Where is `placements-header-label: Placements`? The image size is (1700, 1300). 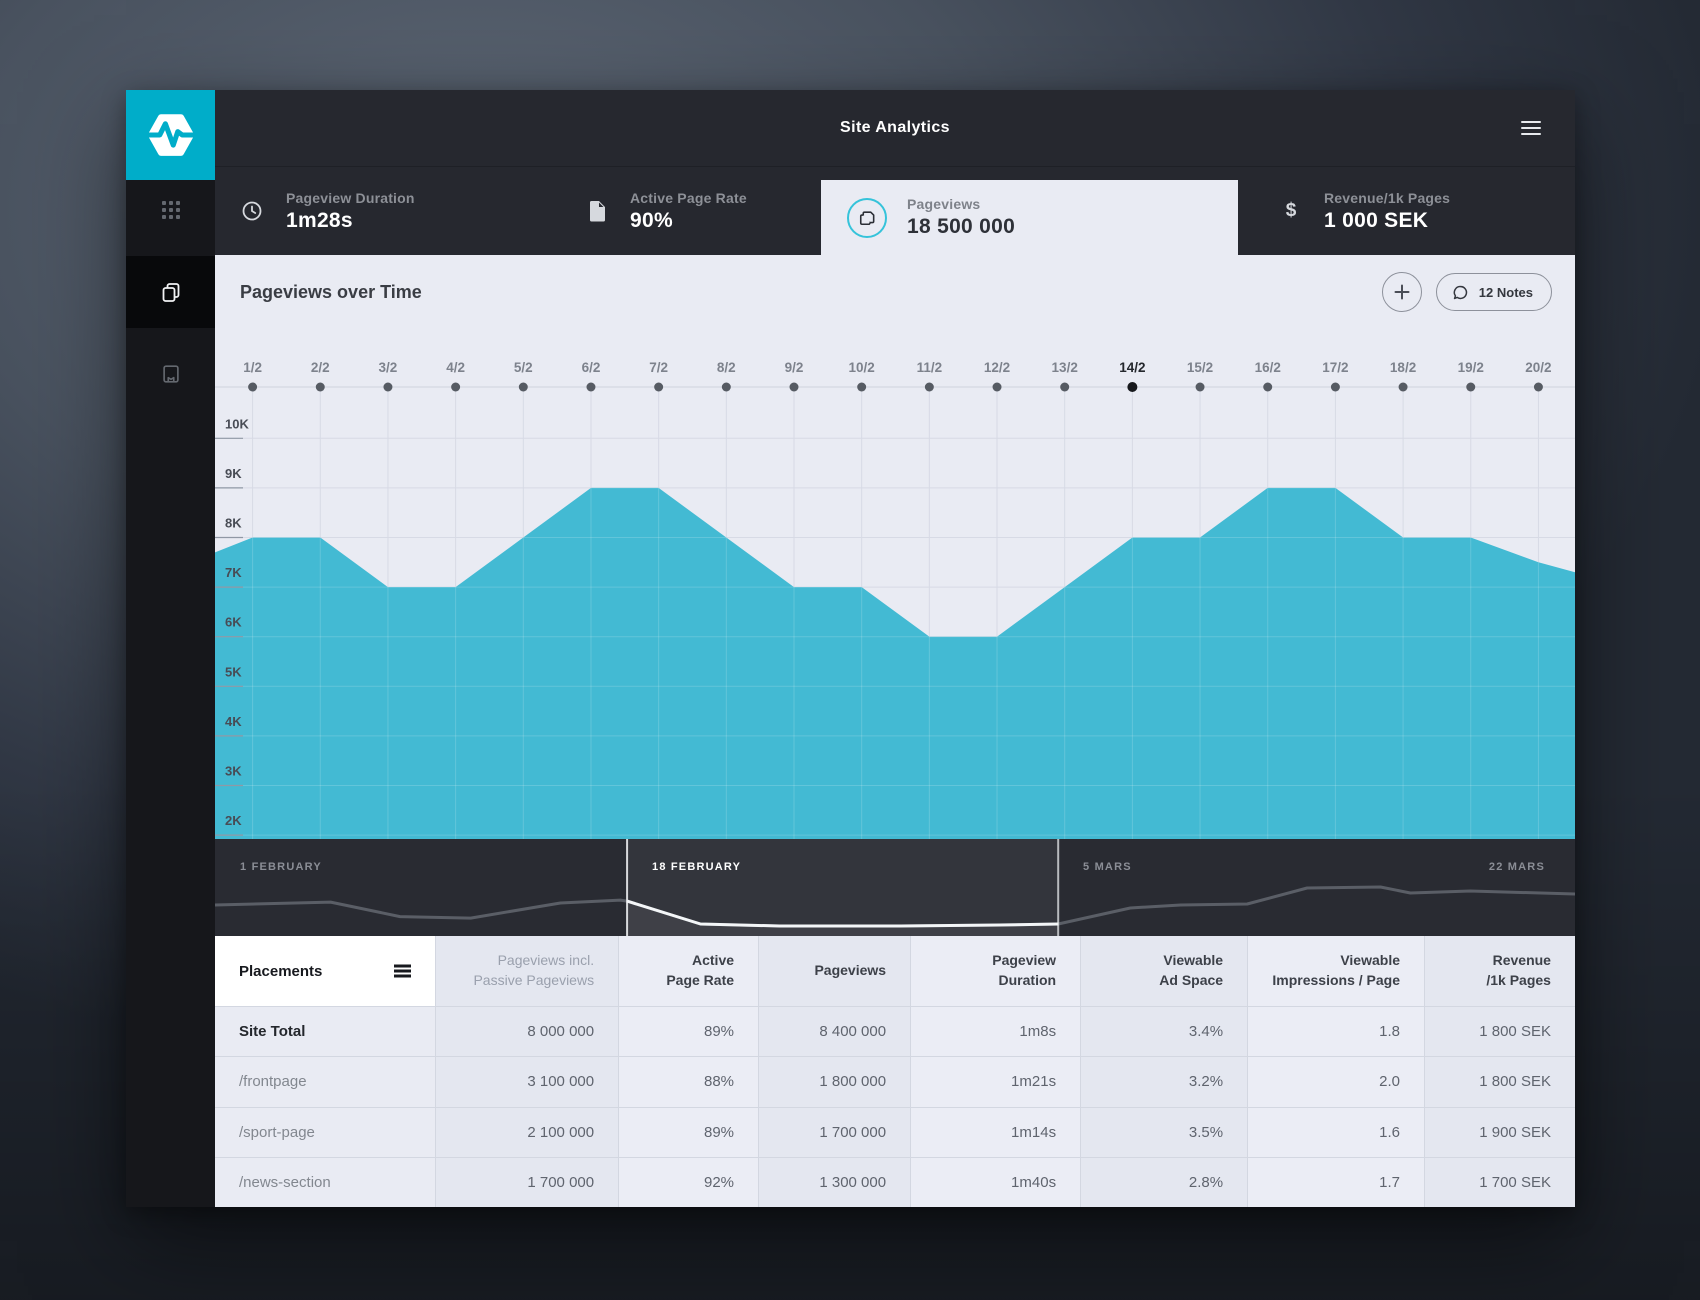
placements-header-label: Placements is located at coordinates (281, 971).